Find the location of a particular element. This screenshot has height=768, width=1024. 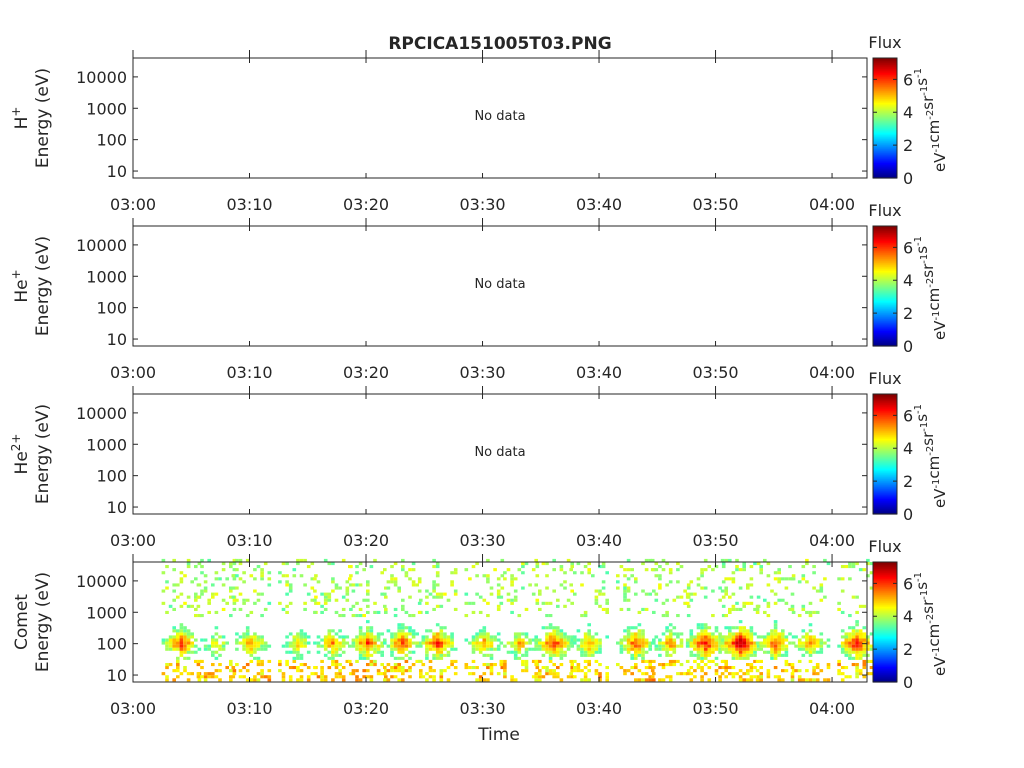

y-axis-label: Energy (eV) is located at coordinates (43, 454).